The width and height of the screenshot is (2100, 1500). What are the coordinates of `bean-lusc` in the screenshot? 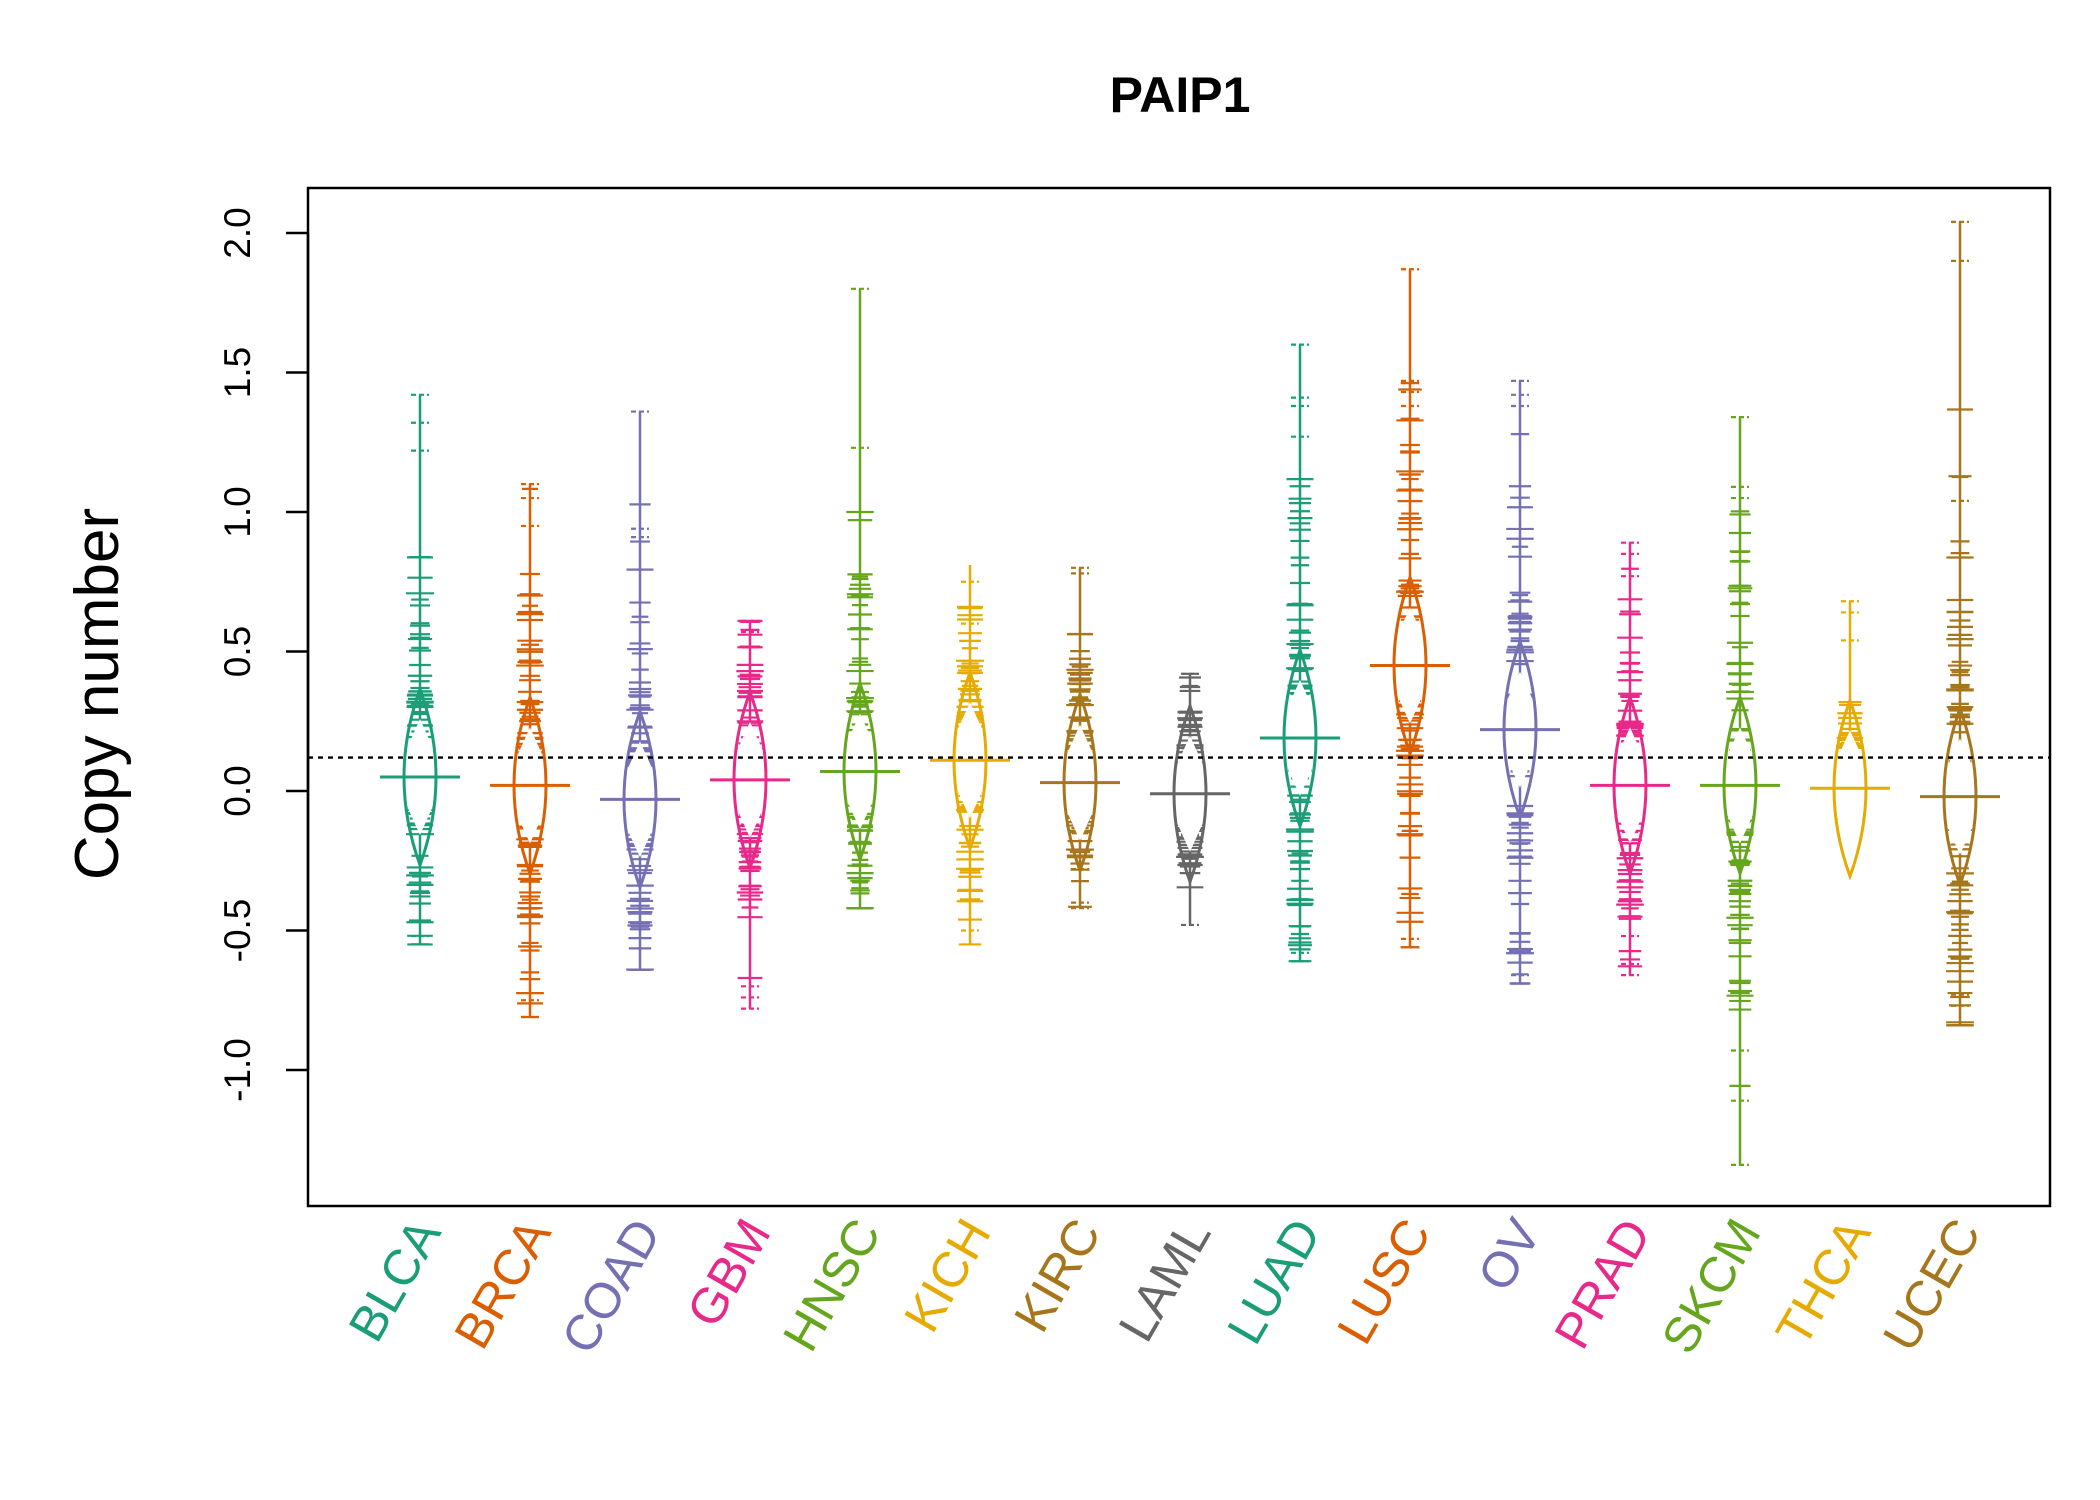 It's located at (1410, 608).